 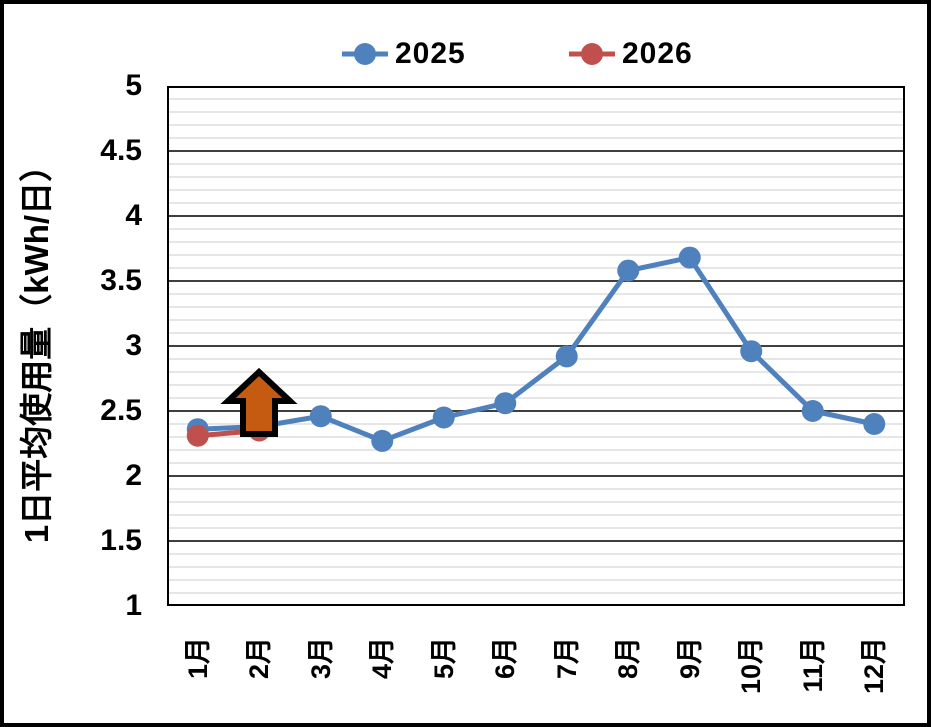 What do you see at coordinates (874, 424) in the screenshot?
I see `data-point-2025-12月` at bounding box center [874, 424].